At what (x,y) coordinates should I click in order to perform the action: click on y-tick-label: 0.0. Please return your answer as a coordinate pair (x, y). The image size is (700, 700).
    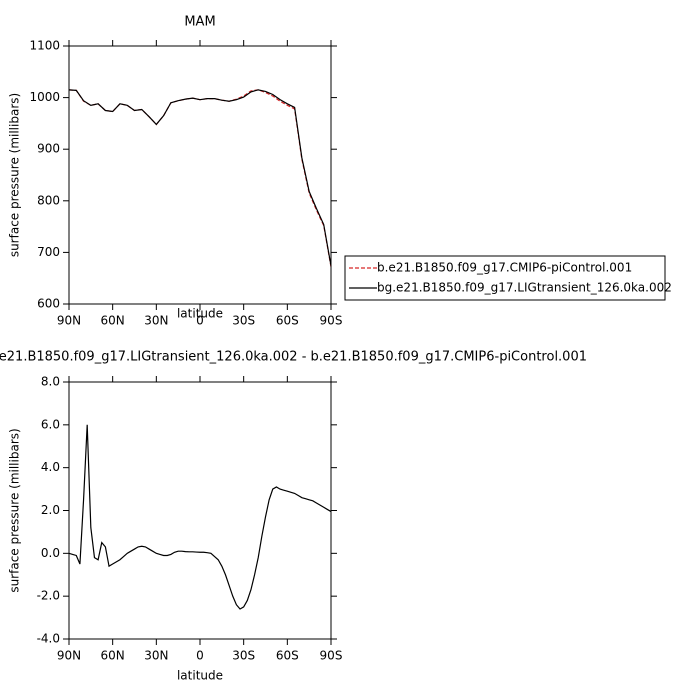
    Looking at the image, I should click on (50, 553).